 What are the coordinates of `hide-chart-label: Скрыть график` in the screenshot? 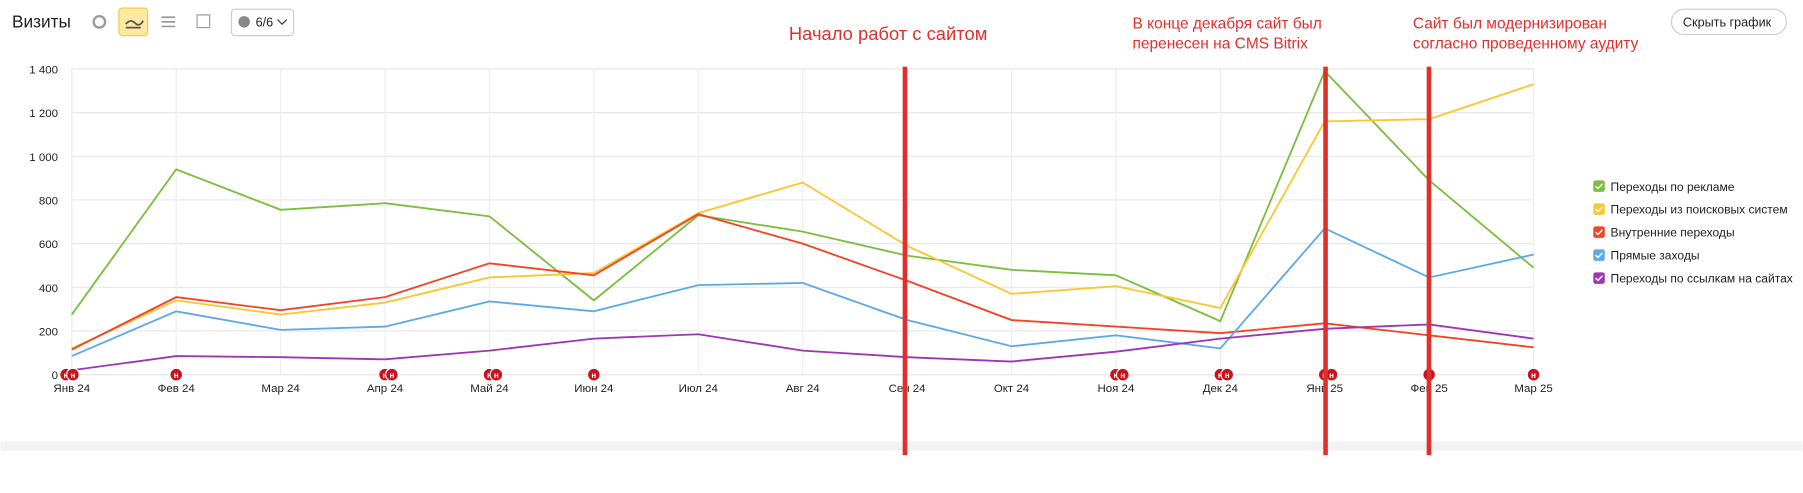 It's located at (1727, 22).